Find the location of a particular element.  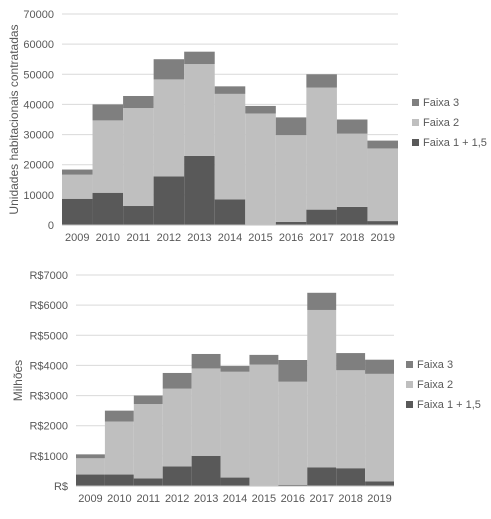

y-tick-label: 30000 is located at coordinates (38, 136).